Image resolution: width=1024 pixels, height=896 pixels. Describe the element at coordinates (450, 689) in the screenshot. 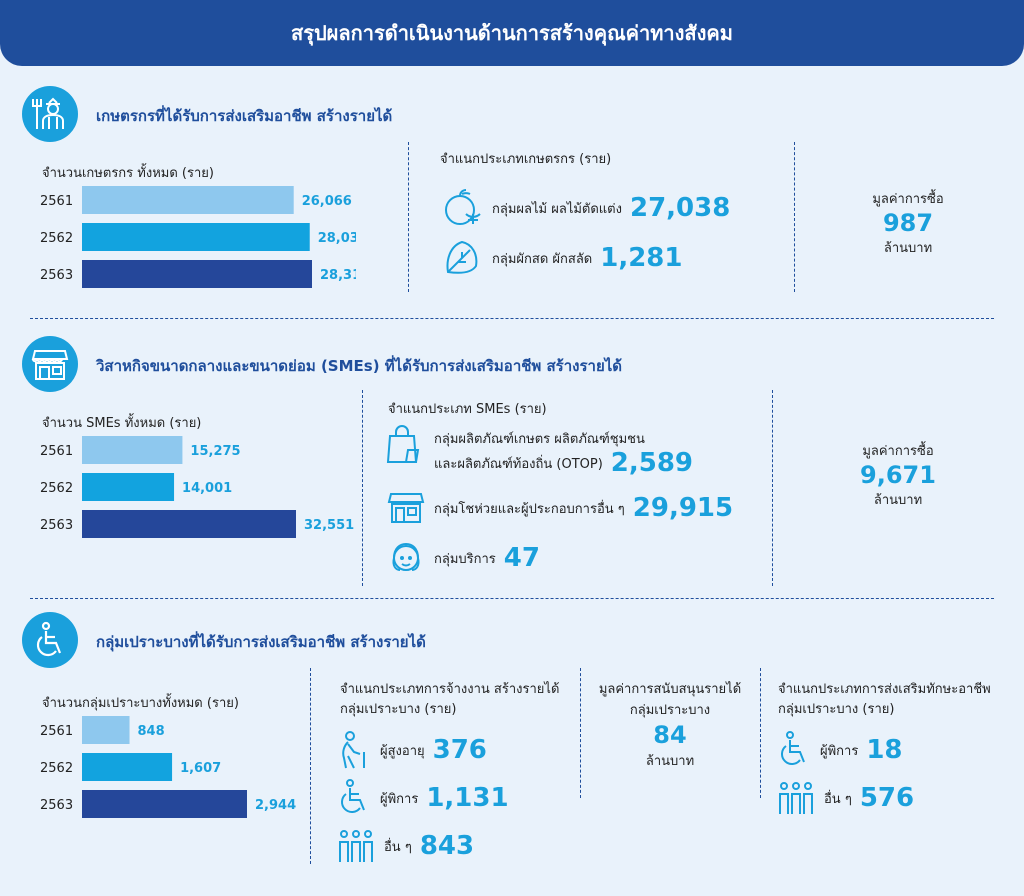

I see `employment-label-1: จำแนกประเภทการจ้างงาน สร้างรายได้` at that location.